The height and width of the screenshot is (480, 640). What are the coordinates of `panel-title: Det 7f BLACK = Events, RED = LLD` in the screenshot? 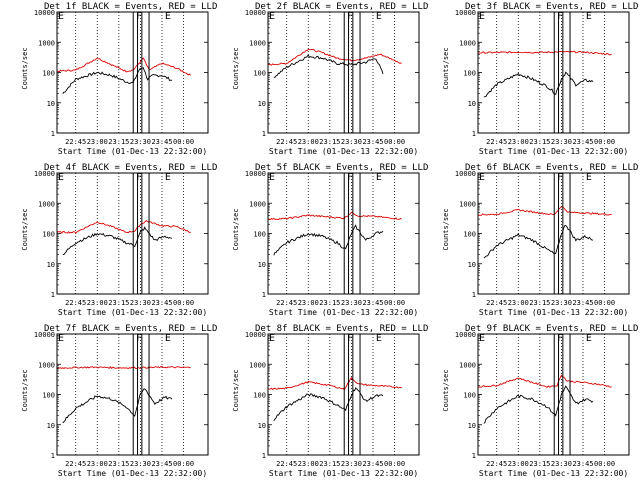 It's located at (130, 329).